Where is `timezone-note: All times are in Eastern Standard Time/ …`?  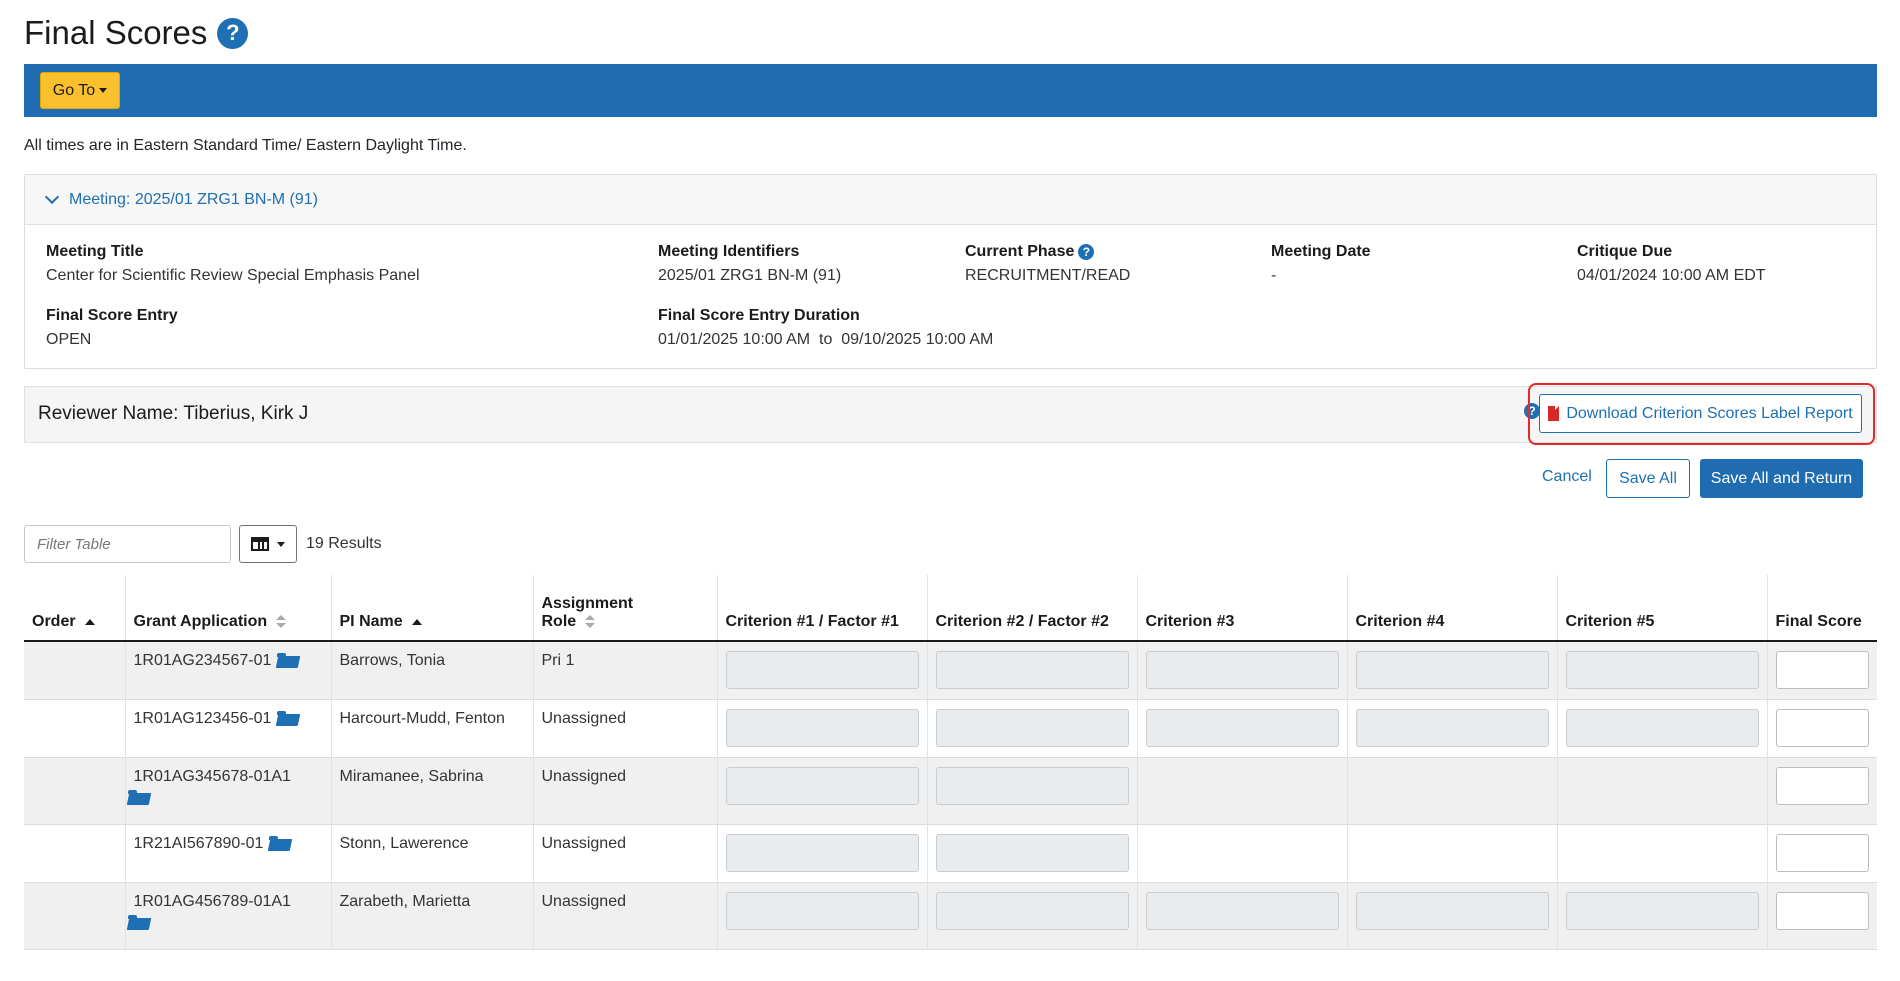 timezone-note: All times are in Eastern Standard Time/ … is located at coordinates (245, 145).